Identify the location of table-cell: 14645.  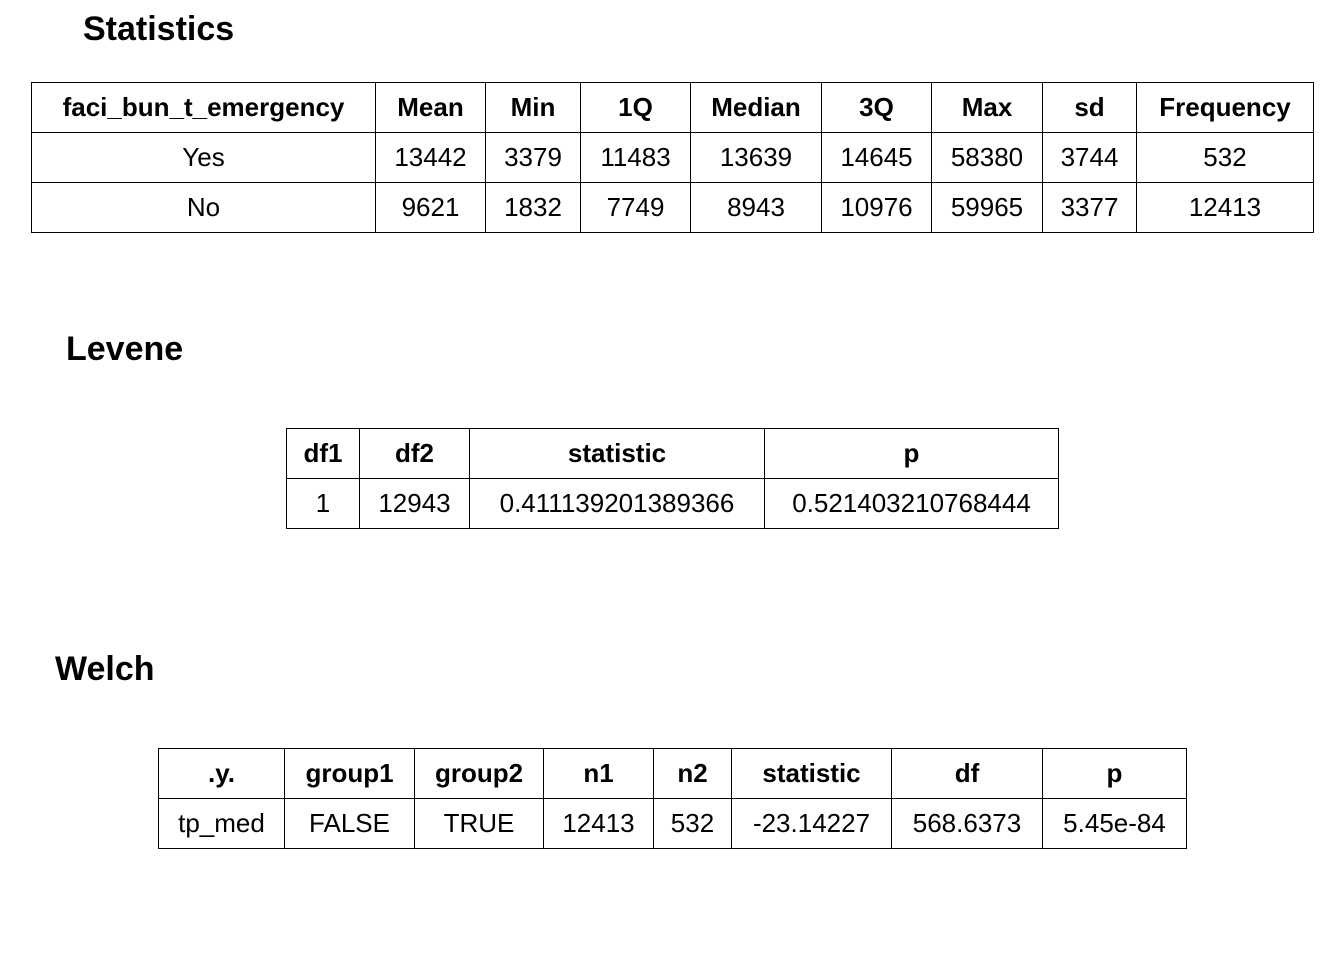
(876, 157).